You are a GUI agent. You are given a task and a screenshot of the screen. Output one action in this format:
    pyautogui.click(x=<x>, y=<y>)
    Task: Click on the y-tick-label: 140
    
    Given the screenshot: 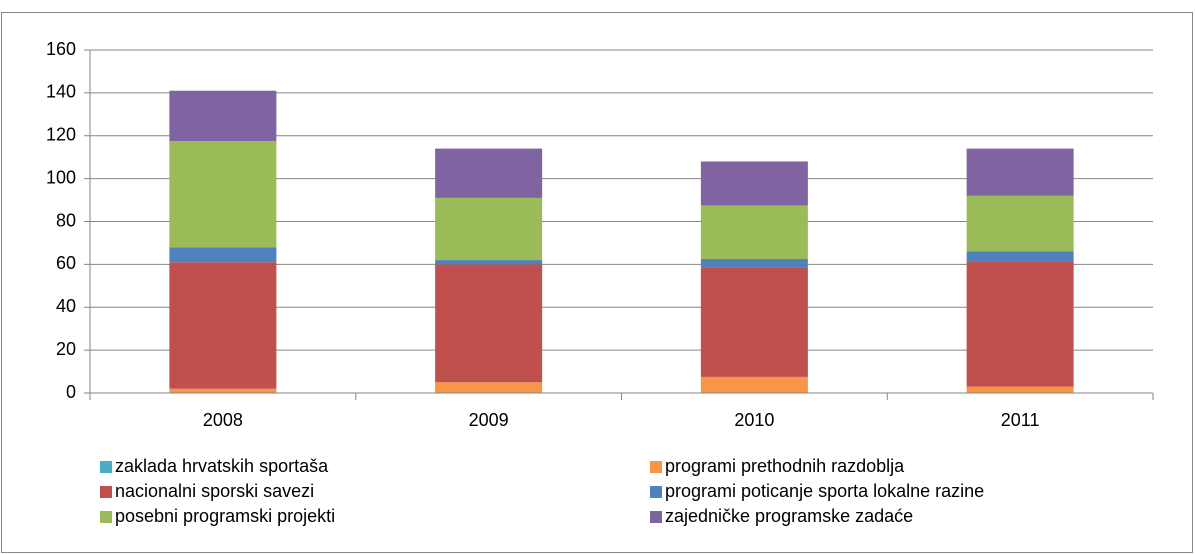 What is the action you would take?
    pyautogui.click(x=61, y=92)
    